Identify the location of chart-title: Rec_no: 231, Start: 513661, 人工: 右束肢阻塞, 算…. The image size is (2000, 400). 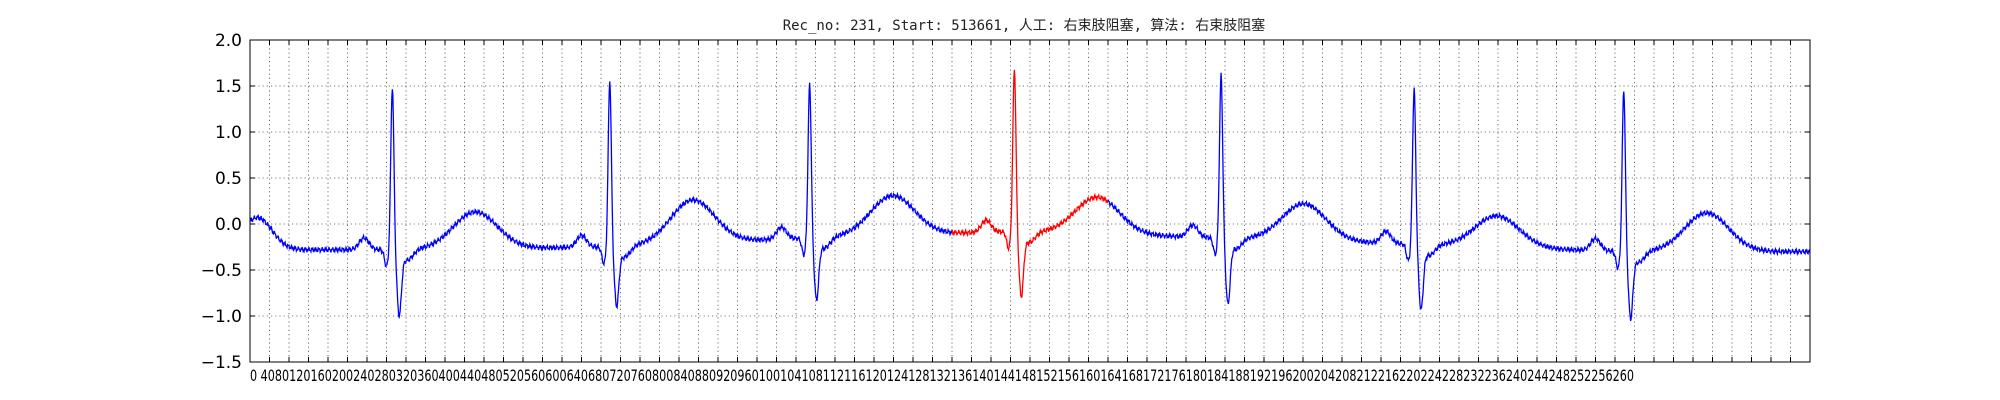
(1024, 25).